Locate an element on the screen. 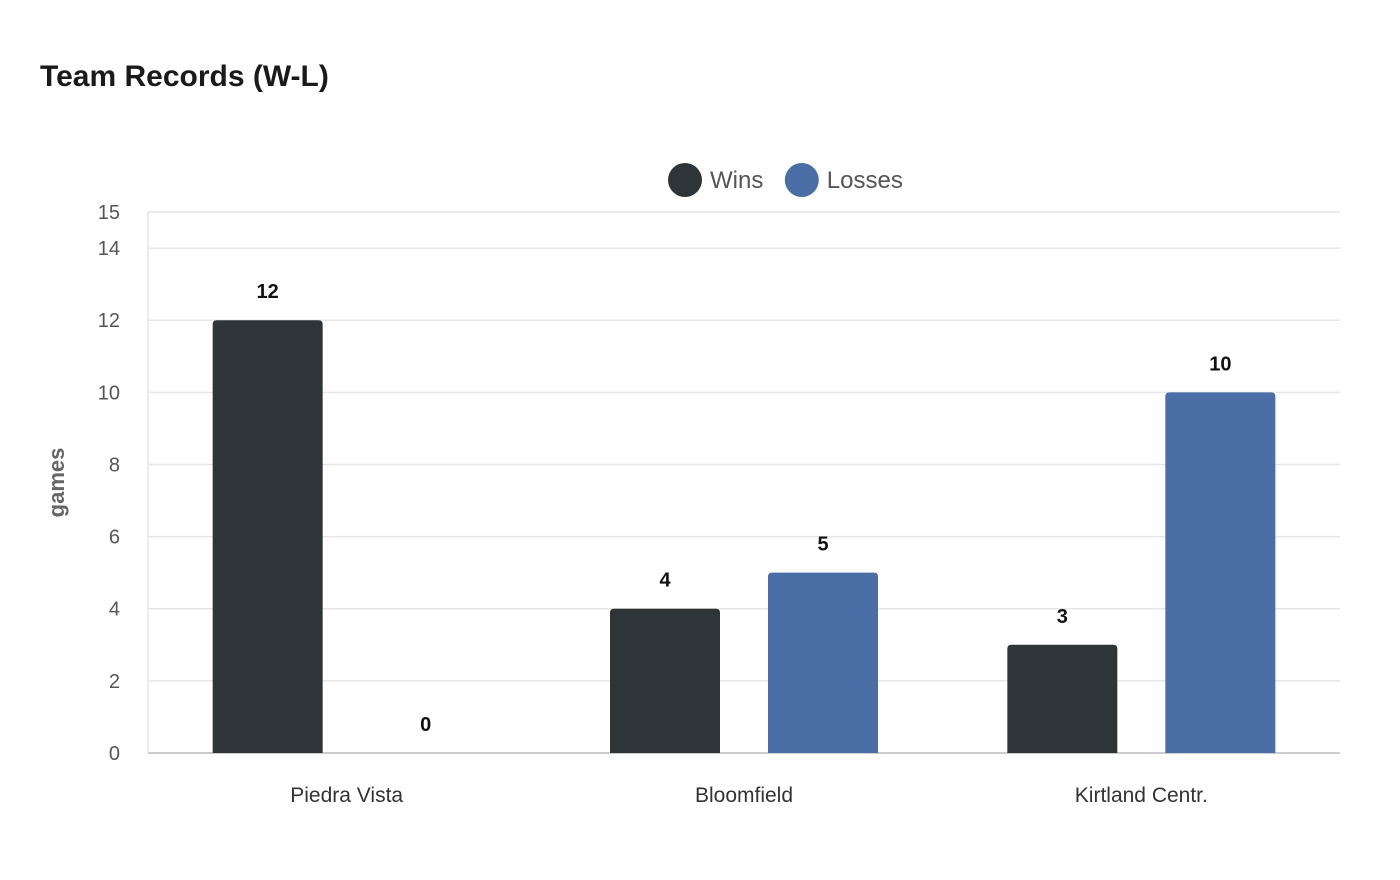 The width and height of the screenshot is (1400, 880). x-tick-label: Bloomfield is located at coordinates (744, 795).